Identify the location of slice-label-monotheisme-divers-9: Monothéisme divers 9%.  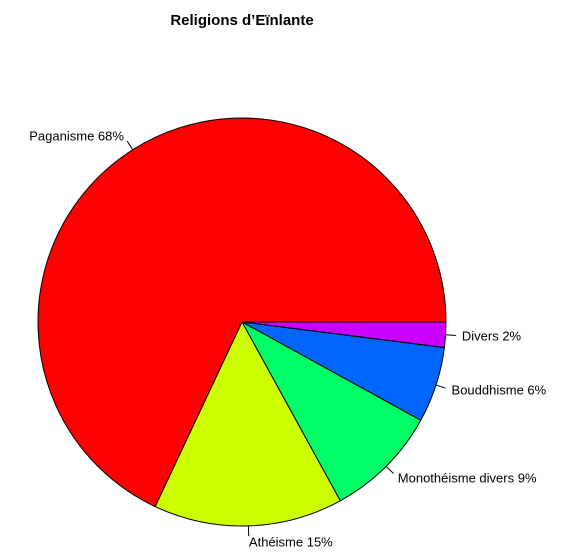
(467, 477).